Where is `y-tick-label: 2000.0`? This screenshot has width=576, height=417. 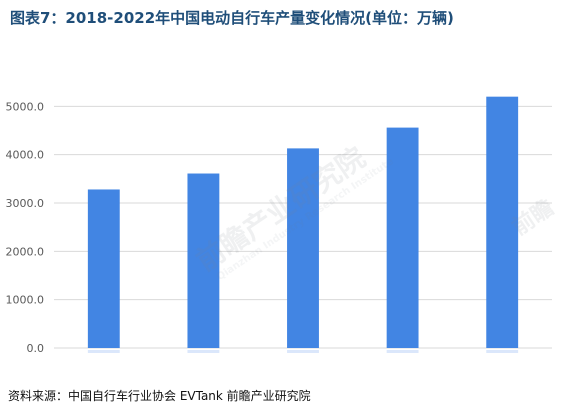 y-tick-label: 2000.0 is located at coordinates (25, 251).